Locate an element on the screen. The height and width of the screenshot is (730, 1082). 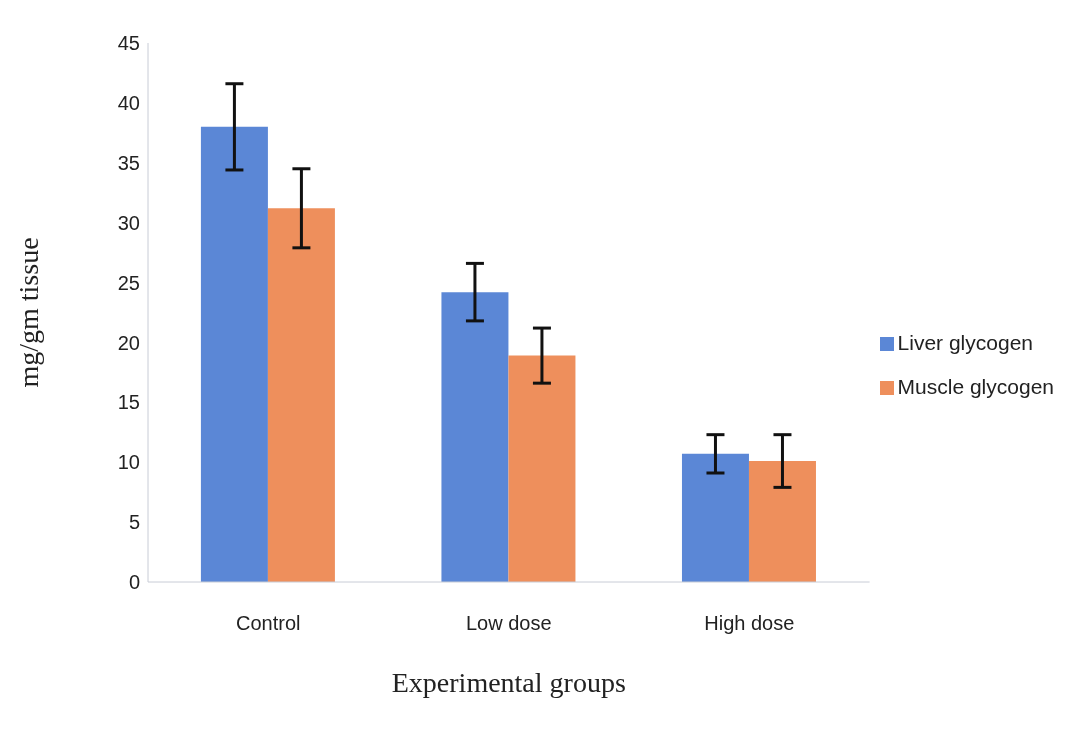
legend-label: Liver glycogen is located at coordinates (965, 342).